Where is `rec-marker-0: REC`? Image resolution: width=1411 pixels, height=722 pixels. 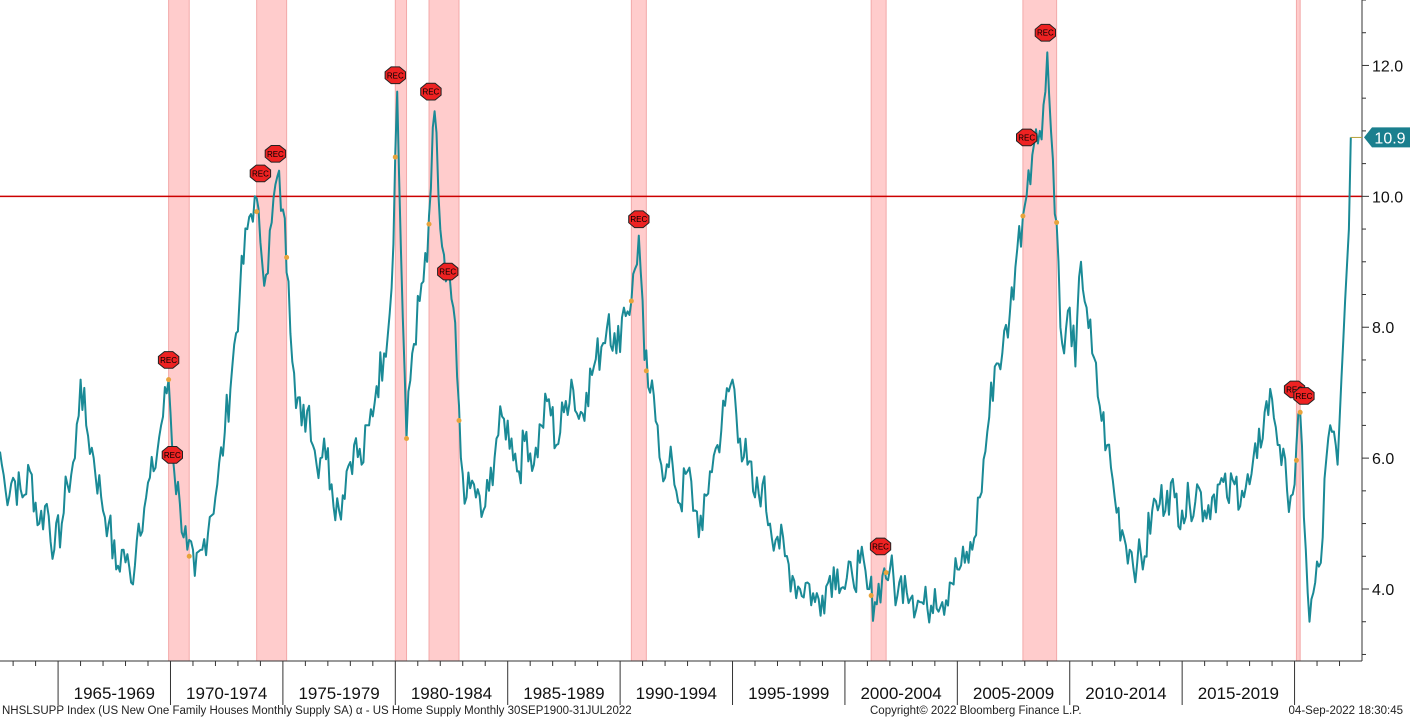 rec-marker-0: REC is located at coordinates (168, 360).